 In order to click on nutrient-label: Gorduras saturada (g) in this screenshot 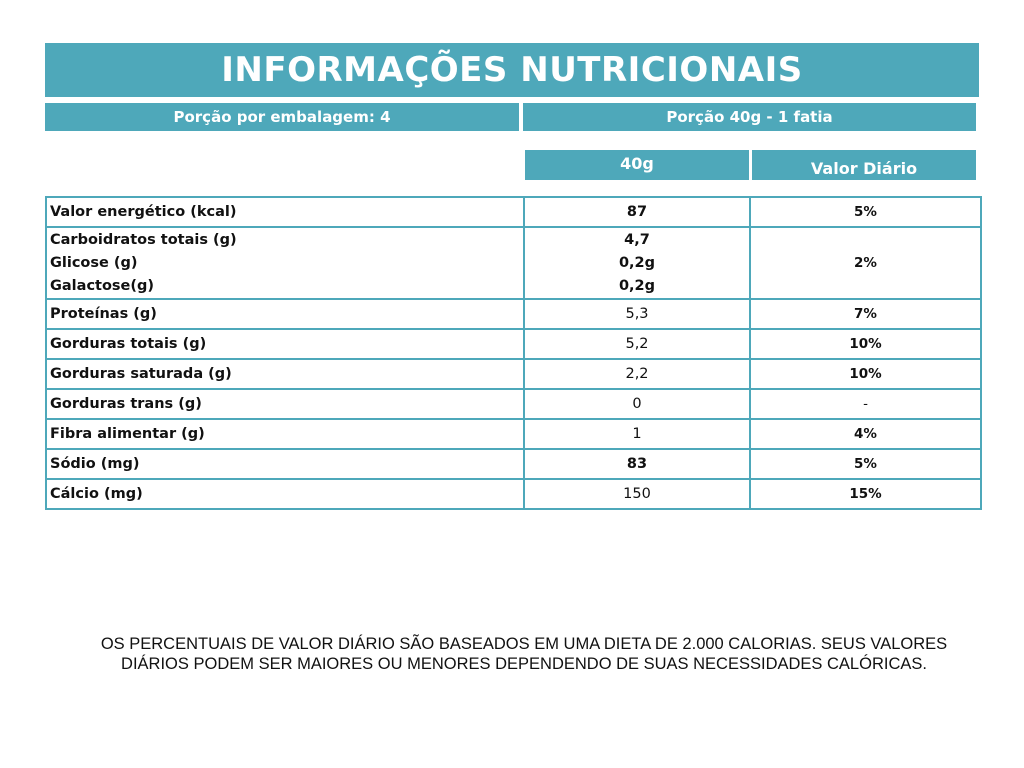, I will do `click(285, 374)`.